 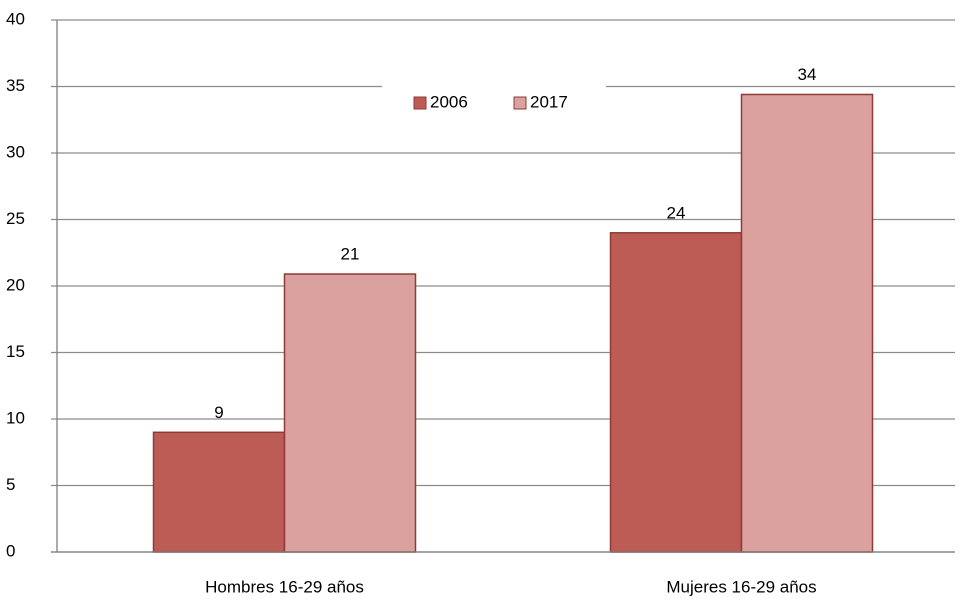 I want to click on y-tick-label: 15, so click(x=15, y=351).